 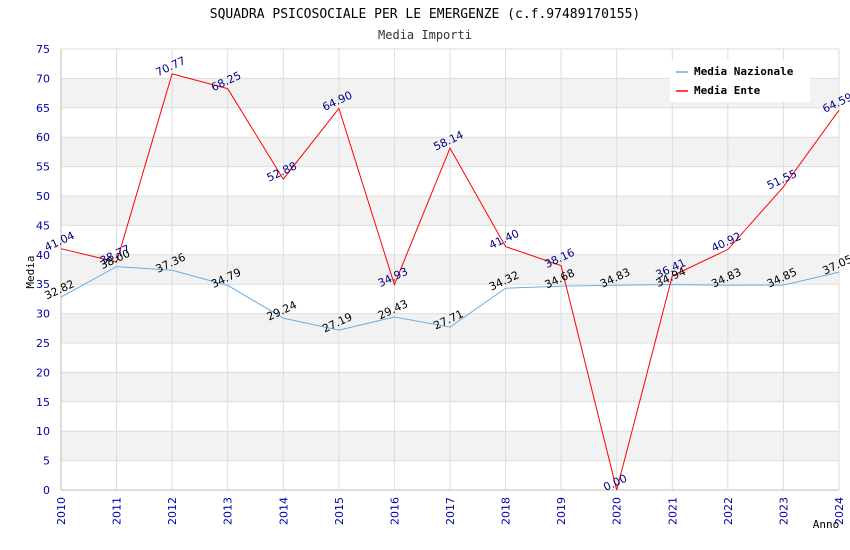 What do you see at coordinates (43, 137) in the screenshot?
I see `y-tick-label: 60` at bounding box center [43, 137].